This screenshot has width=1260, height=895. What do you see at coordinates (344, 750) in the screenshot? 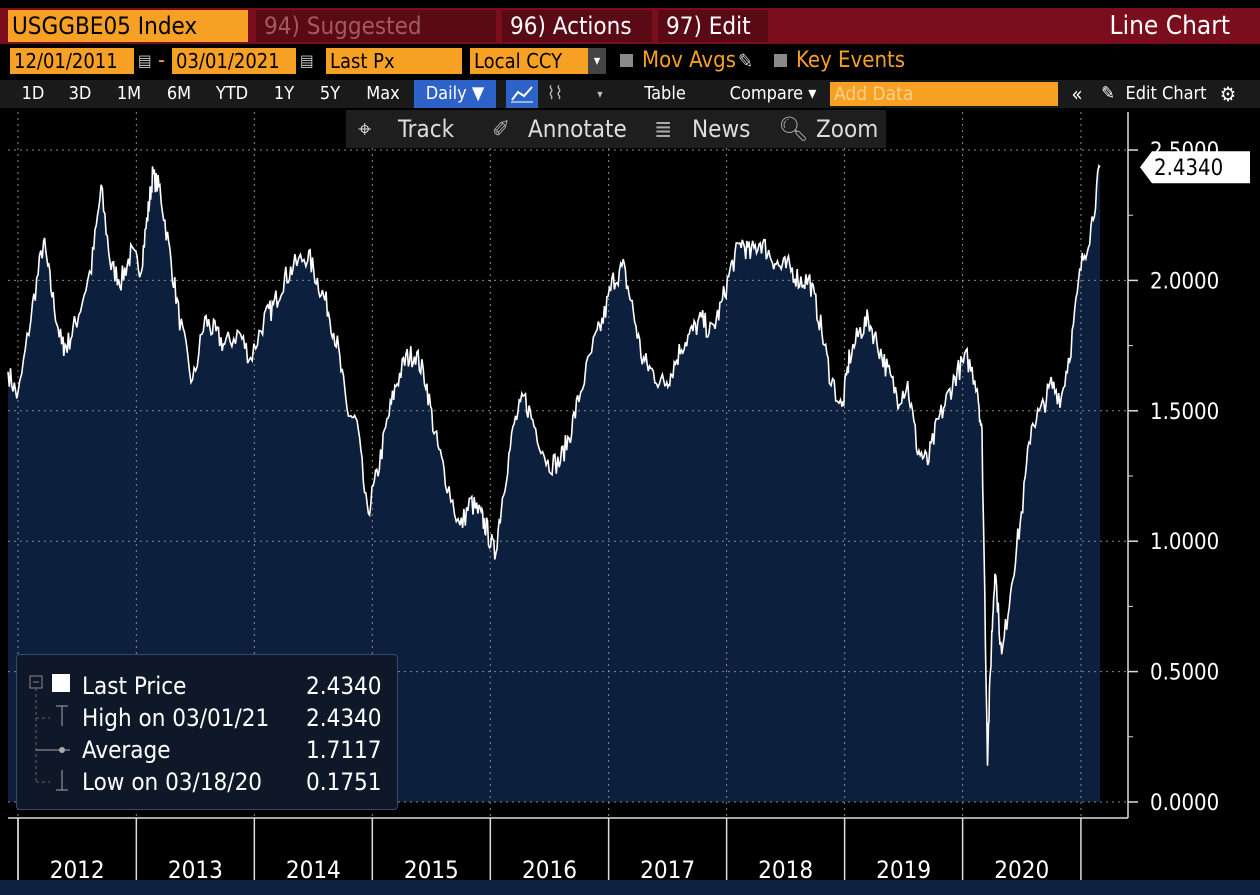
I see `legend-value-average: 1.7117` at bounding box center [344, 750].